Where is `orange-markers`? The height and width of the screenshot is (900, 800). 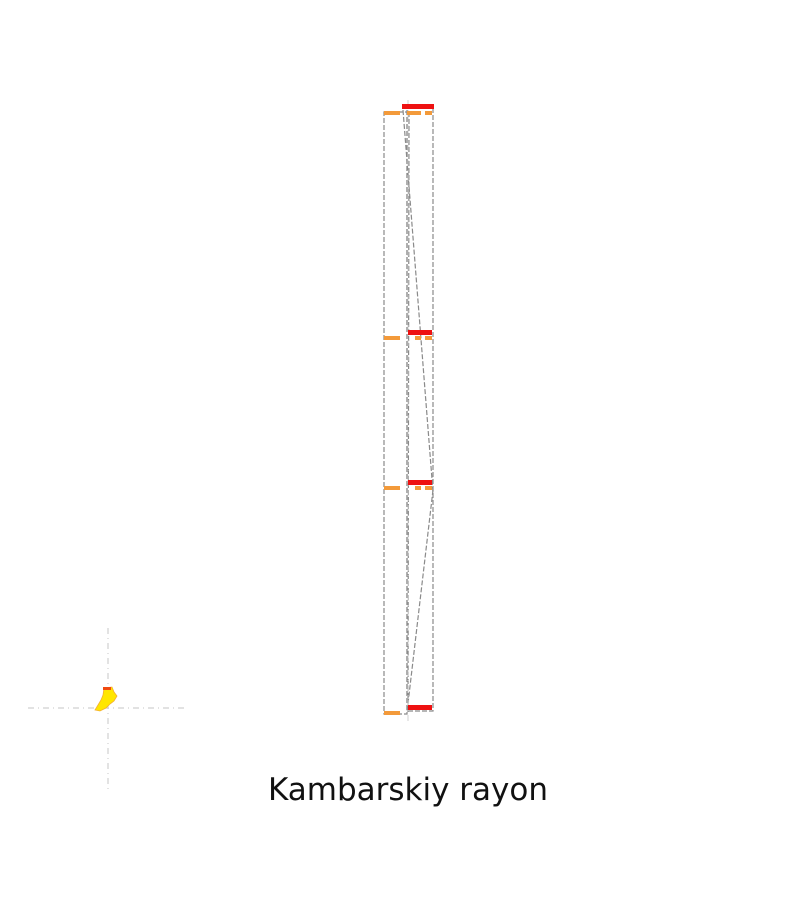
orange-markers is located at coordinates (408, 413).